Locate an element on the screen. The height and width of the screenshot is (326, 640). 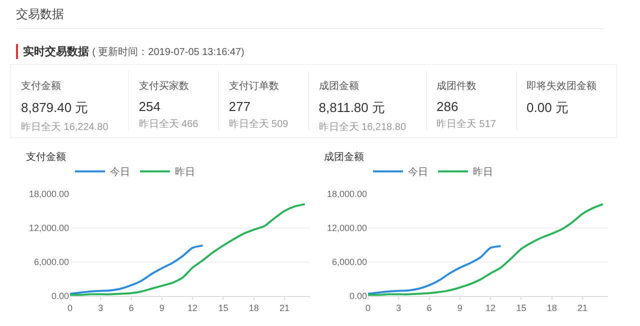
text: 8,811.80 元 is located at coordinates (352, 107).